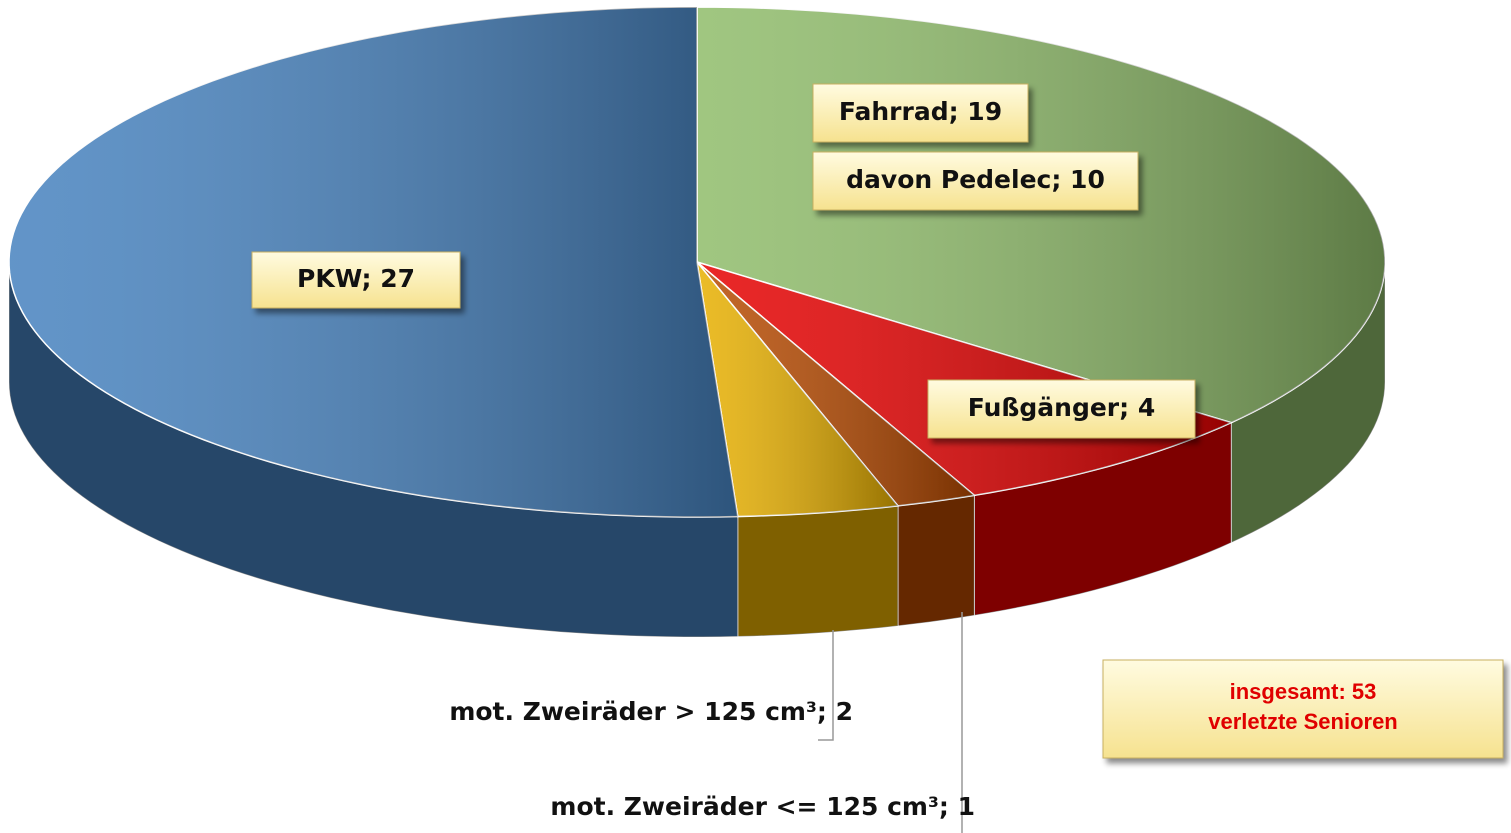 This screenshot has height=833, width=1511. I want to click on data-label: mot. Zweiräder <= 125 cm³; 1, so click(762, 806).